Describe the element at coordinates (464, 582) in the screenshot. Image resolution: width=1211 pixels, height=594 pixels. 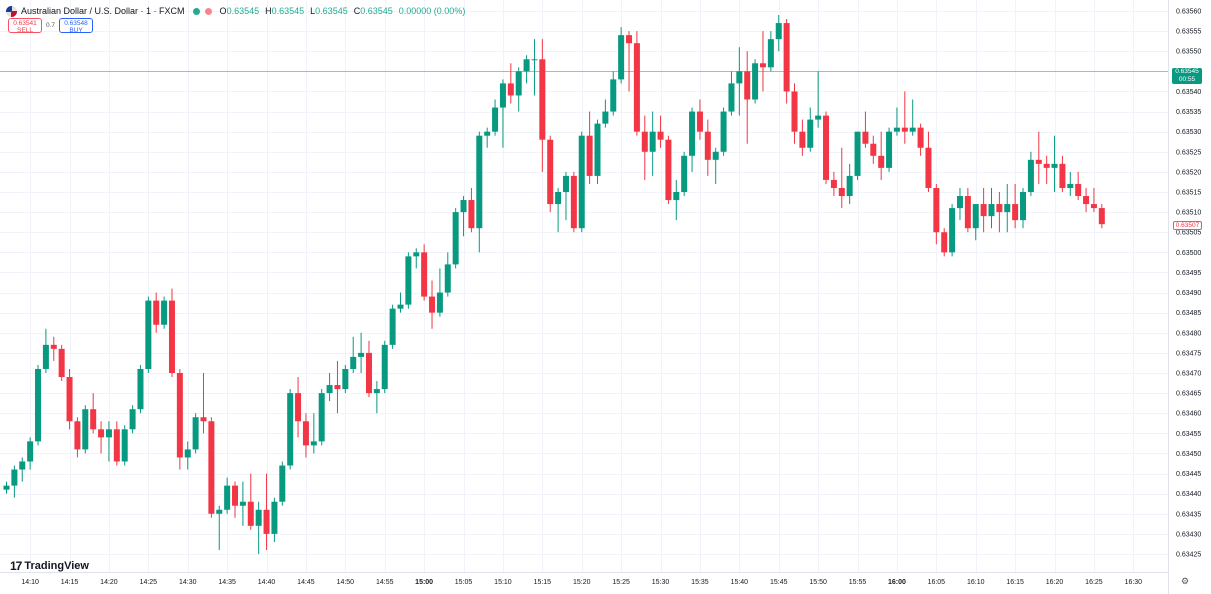
I see `time-tick-label: 15:05` at that location.